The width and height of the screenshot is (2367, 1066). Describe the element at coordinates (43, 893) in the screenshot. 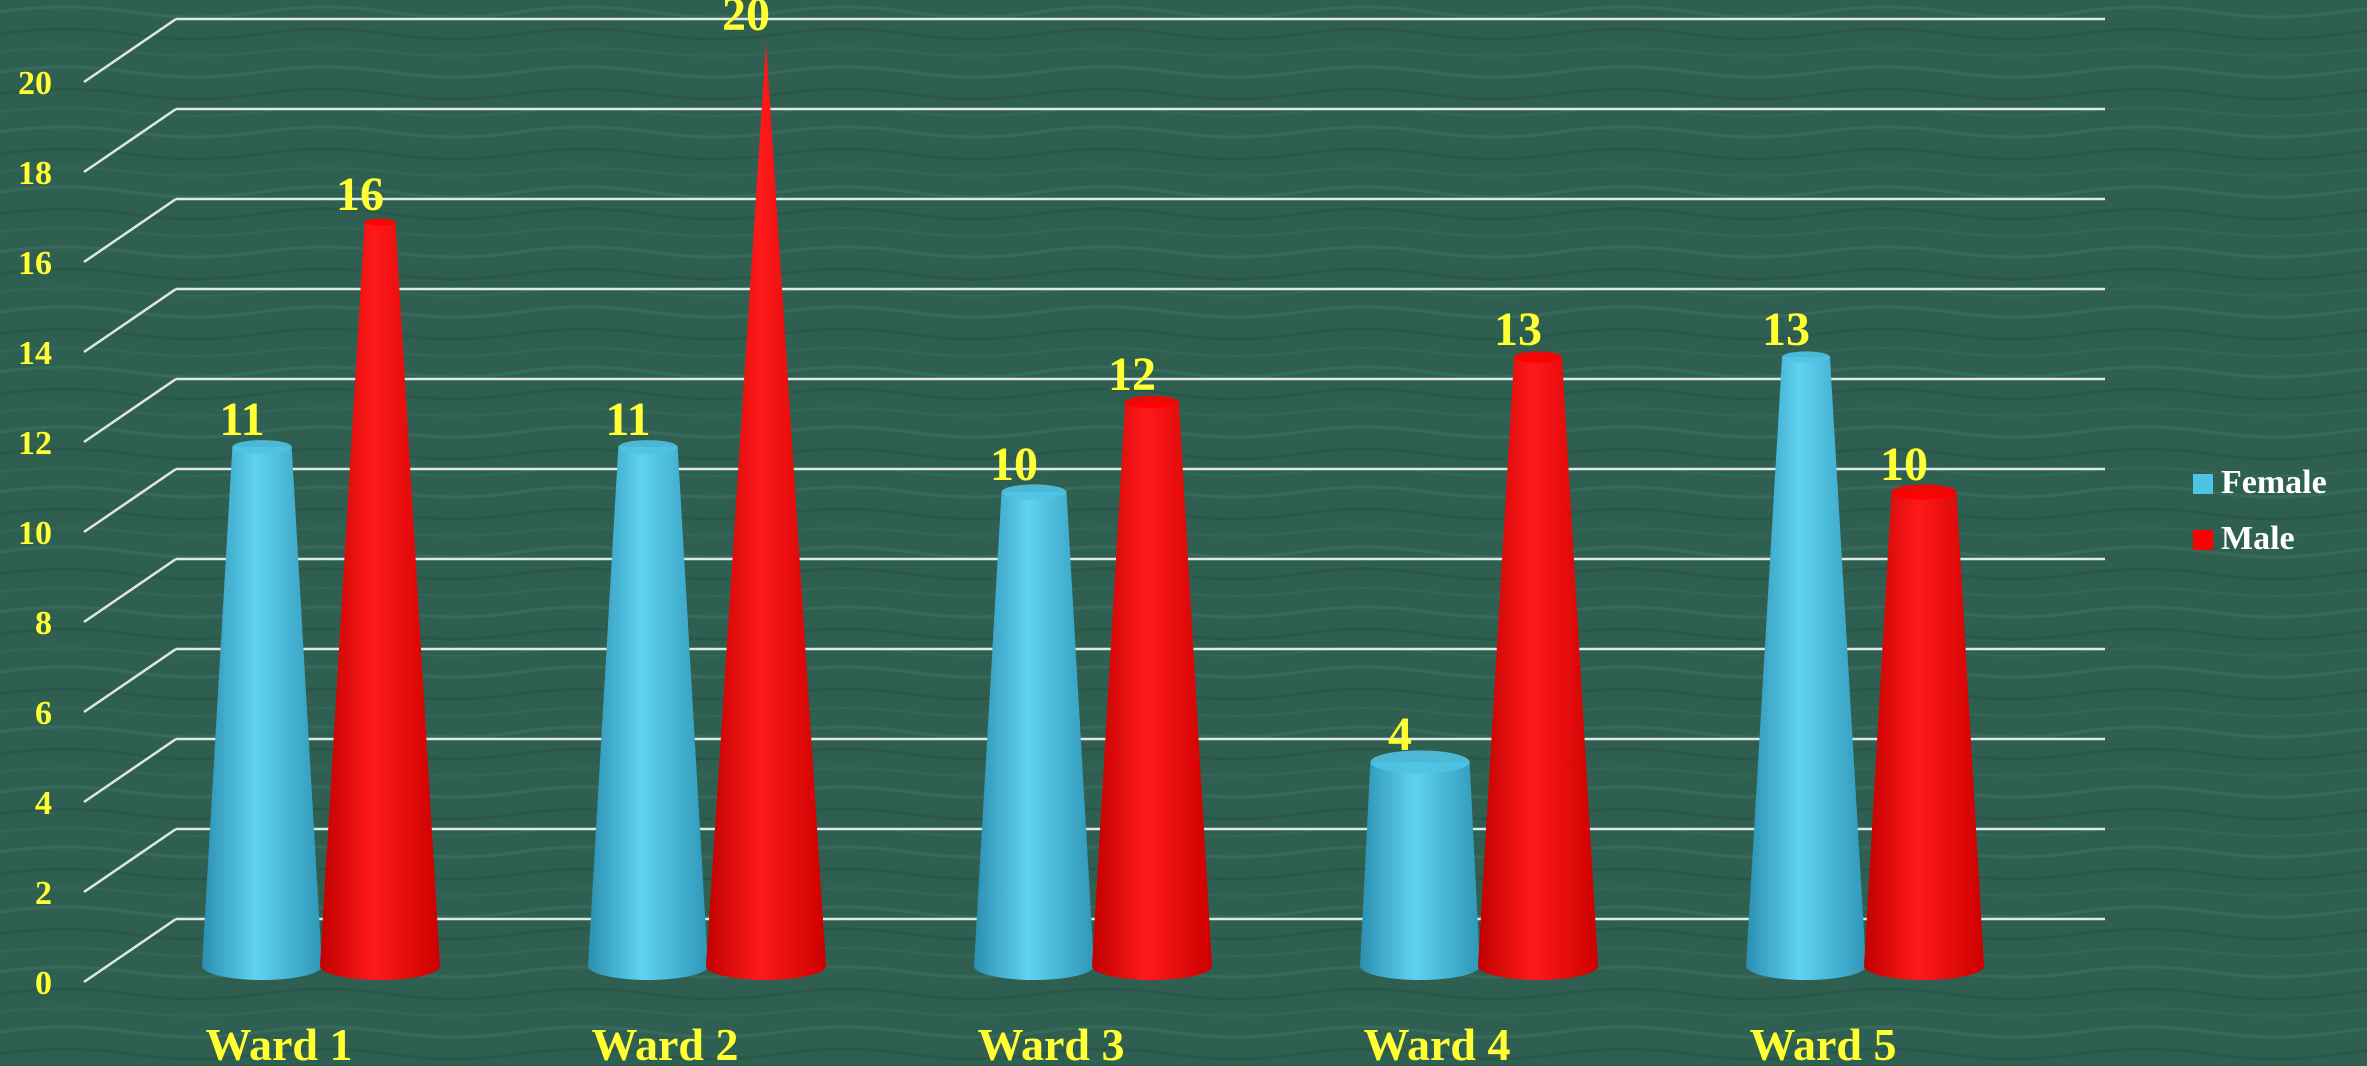

I see `y-tick-label: 2` at that location.